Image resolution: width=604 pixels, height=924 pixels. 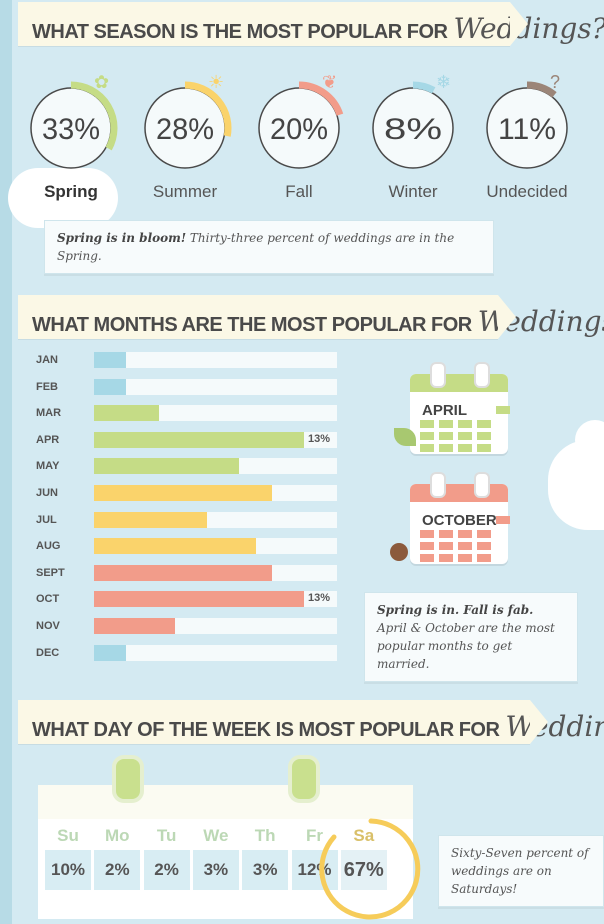 I want to click on day-pct: 67%, so click(x=363, y=870).